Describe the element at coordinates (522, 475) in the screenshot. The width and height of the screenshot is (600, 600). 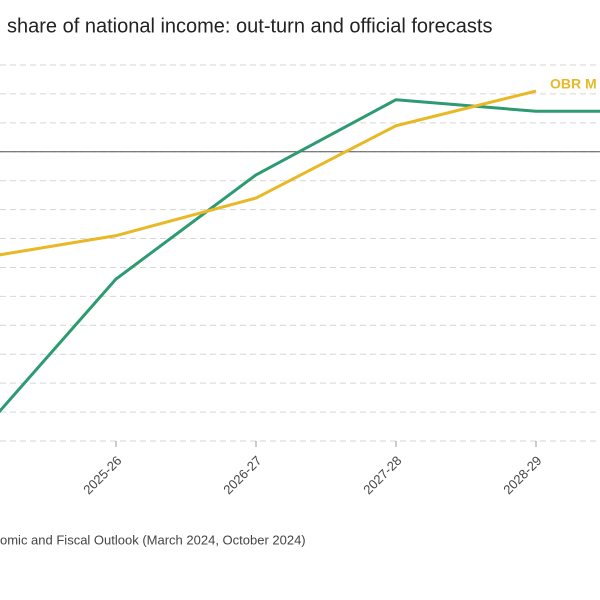
I see `x-tick-label: 2028-29` at that location.